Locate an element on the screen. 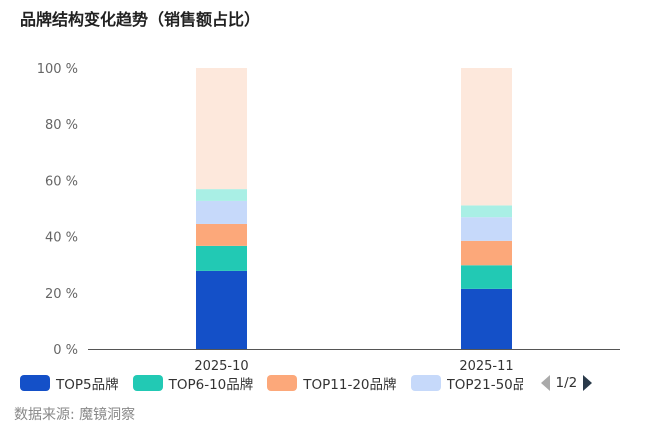  y-tick-label: 80 % is located at coordinates (61, 125).